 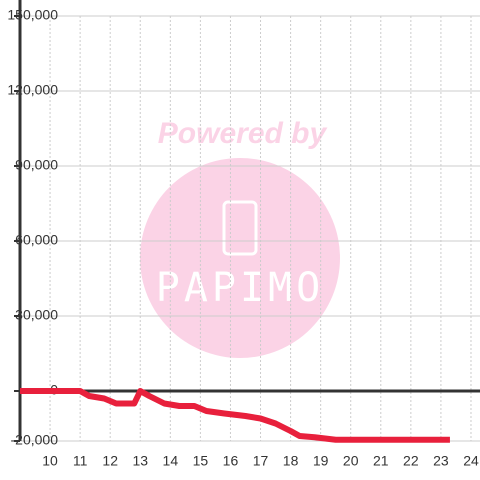 What do you see at coordinates (243, 133) in the screenshot?
I see `watermark-text: Powered by` at bounding box center [243, 133].